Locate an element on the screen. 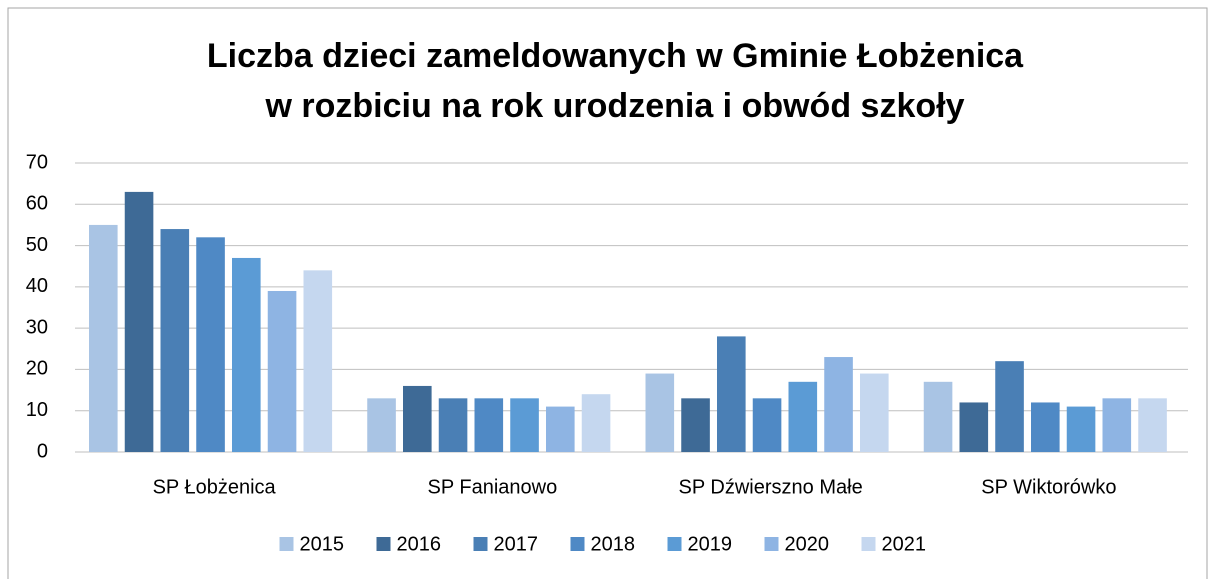 The width and height of the screenshot is (1214, 579). legend-label: 2019 is located at coordinates (710, 544).